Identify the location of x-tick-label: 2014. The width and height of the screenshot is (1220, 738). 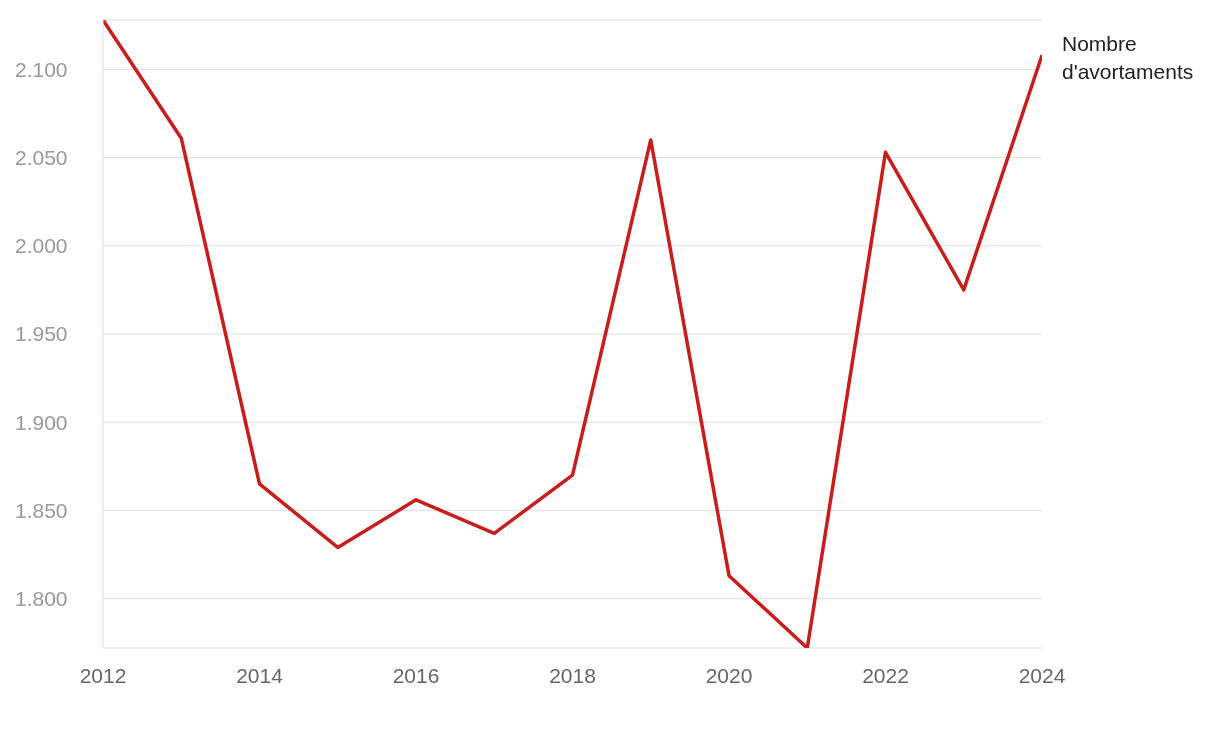
(260, 675).